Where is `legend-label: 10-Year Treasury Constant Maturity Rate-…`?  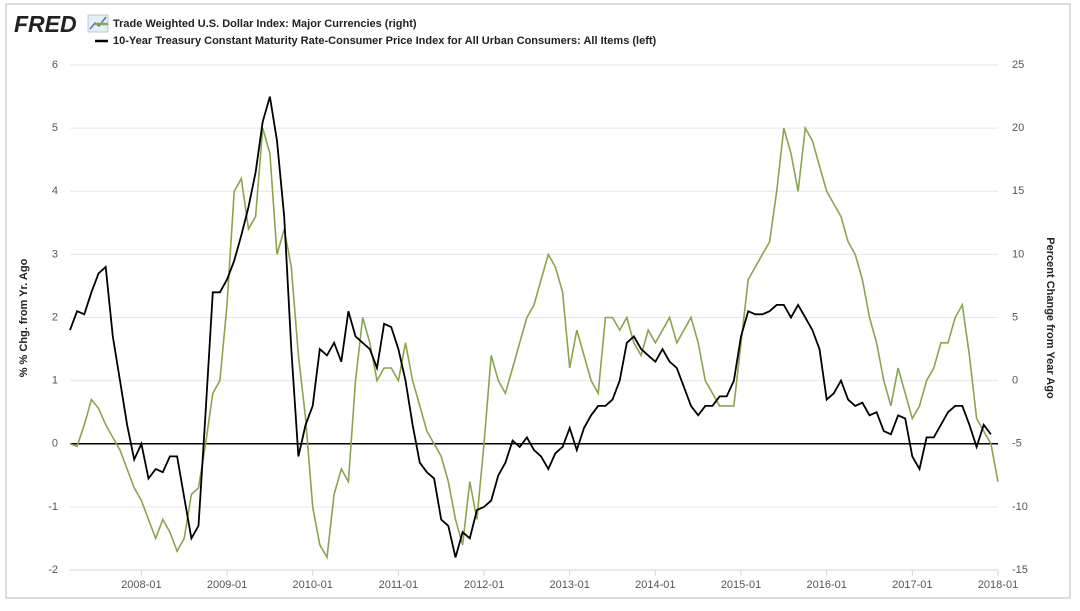
legend-label: 10-Year Treasury Constant Maturity Rate-… is located at coordinates (385, 41).